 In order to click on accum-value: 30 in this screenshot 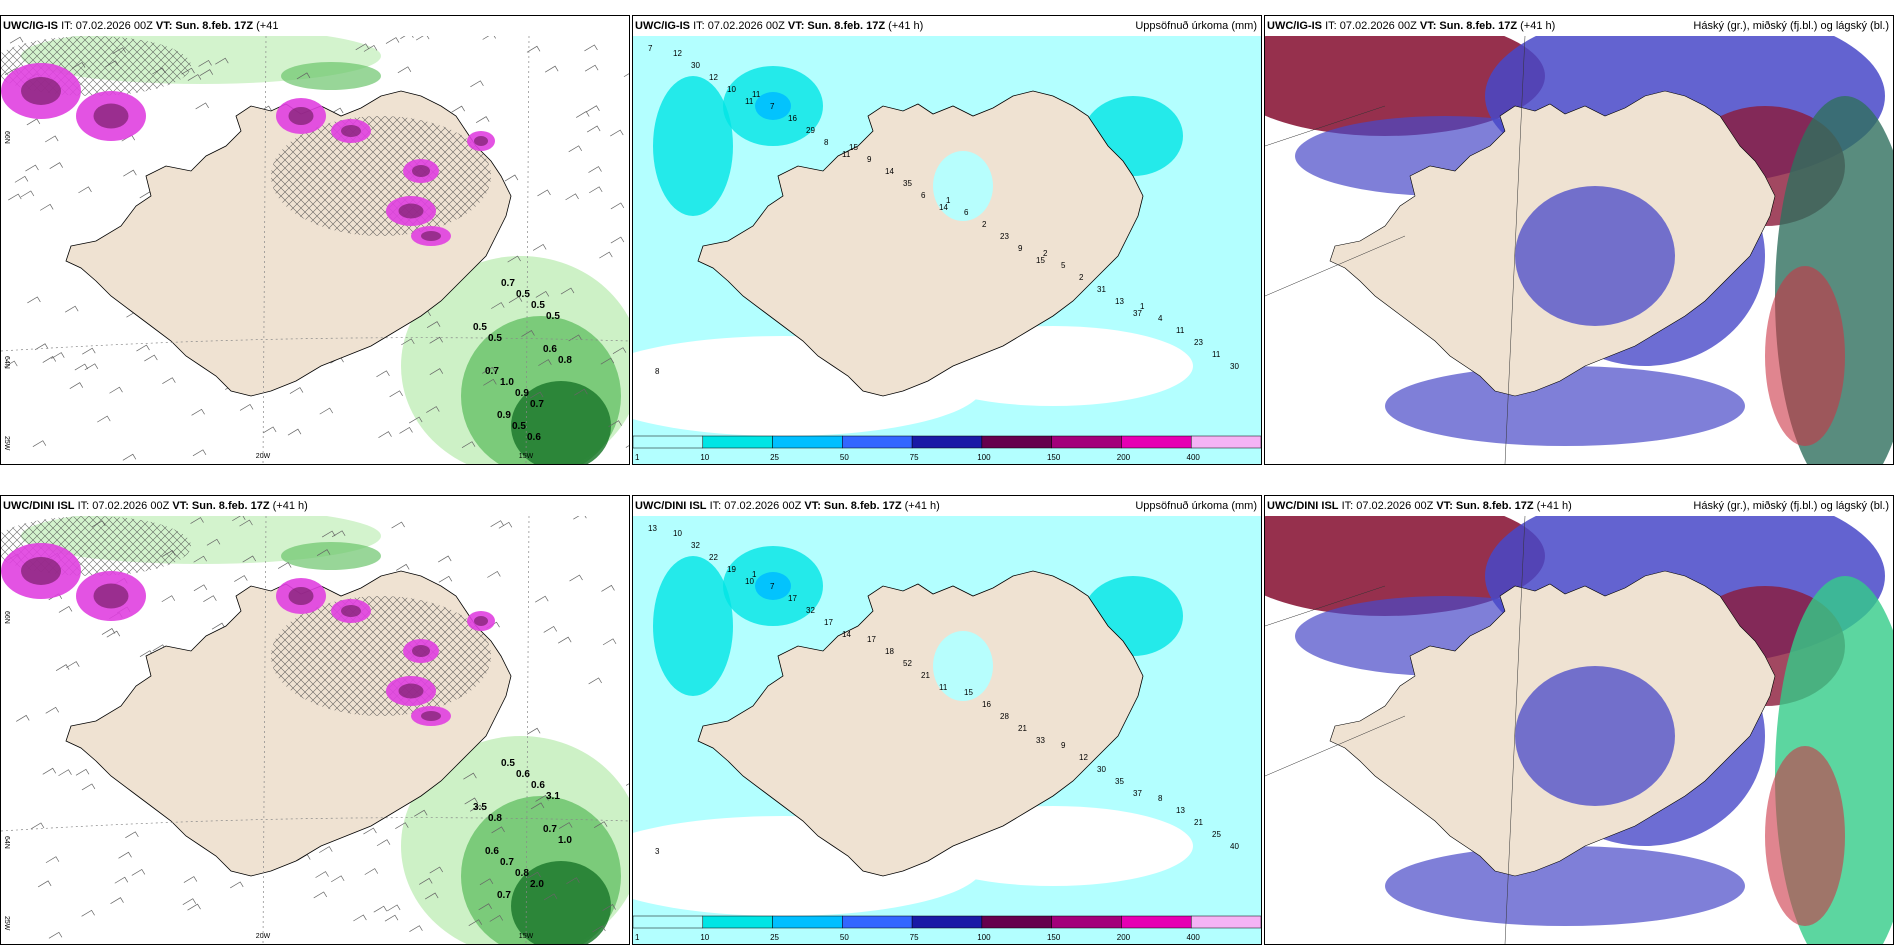, I will do `click(1234, 366)`.